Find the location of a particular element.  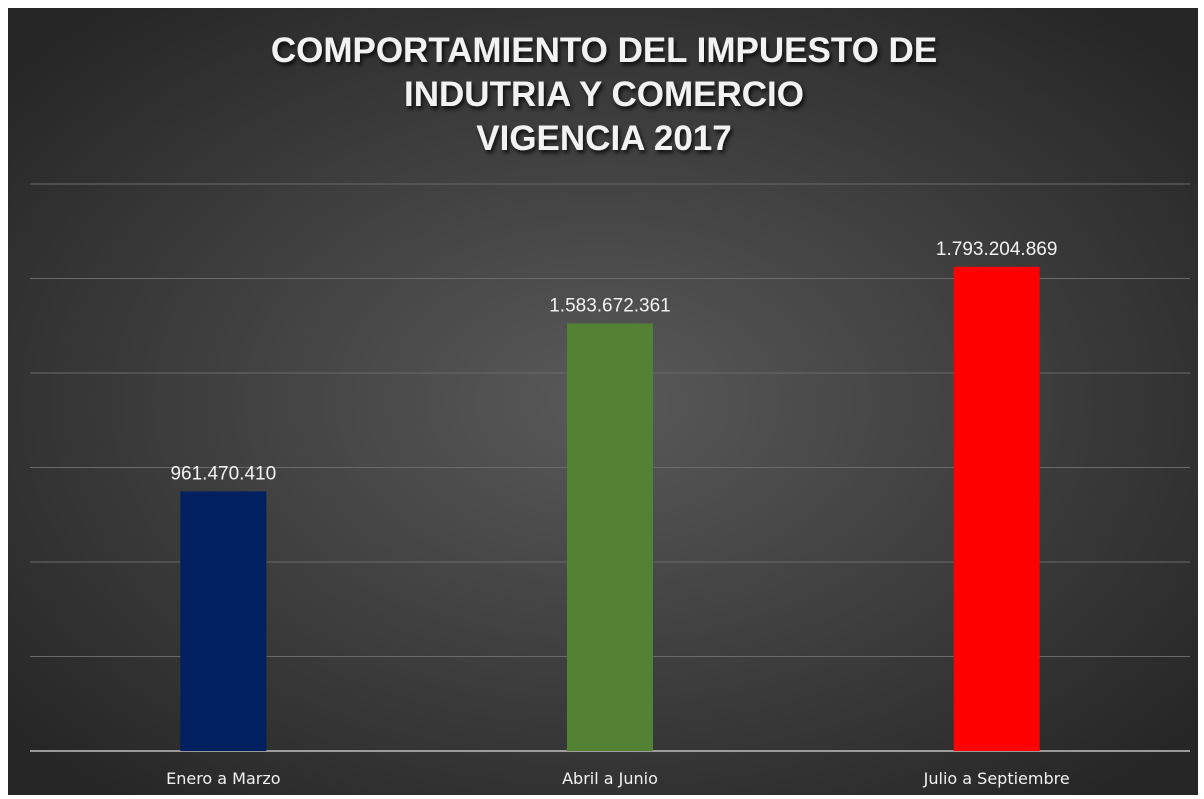

data-label: 1.793.204.869 is located at coordinates (997, 249).